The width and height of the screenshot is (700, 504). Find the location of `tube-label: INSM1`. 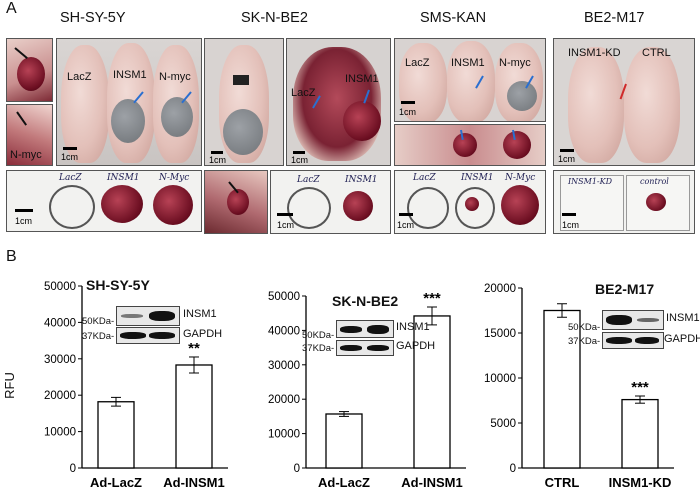

tube-label: INSM1 is located at coordinates (477, 178).